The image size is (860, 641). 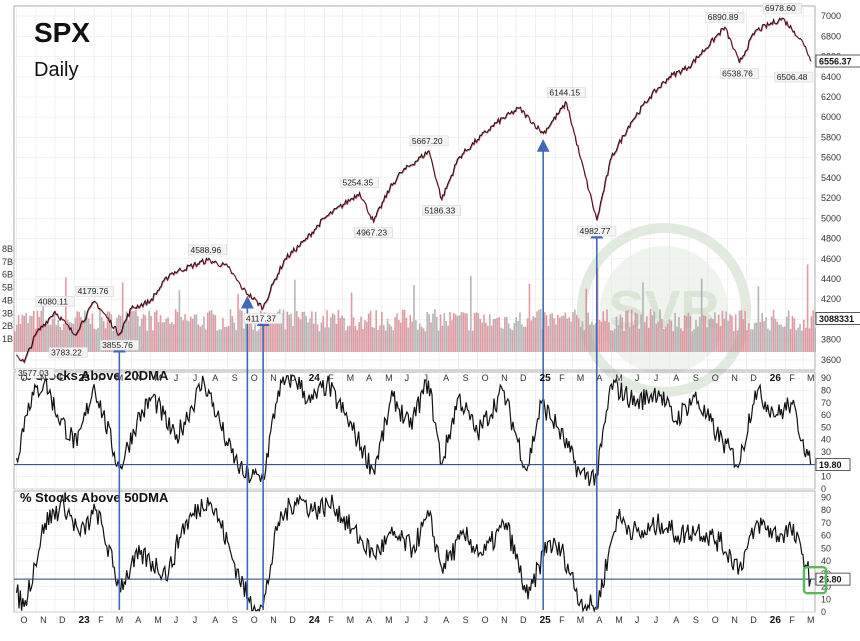 I want to click on spx-y-tick-label: 7000, so click(x=831, y=16).